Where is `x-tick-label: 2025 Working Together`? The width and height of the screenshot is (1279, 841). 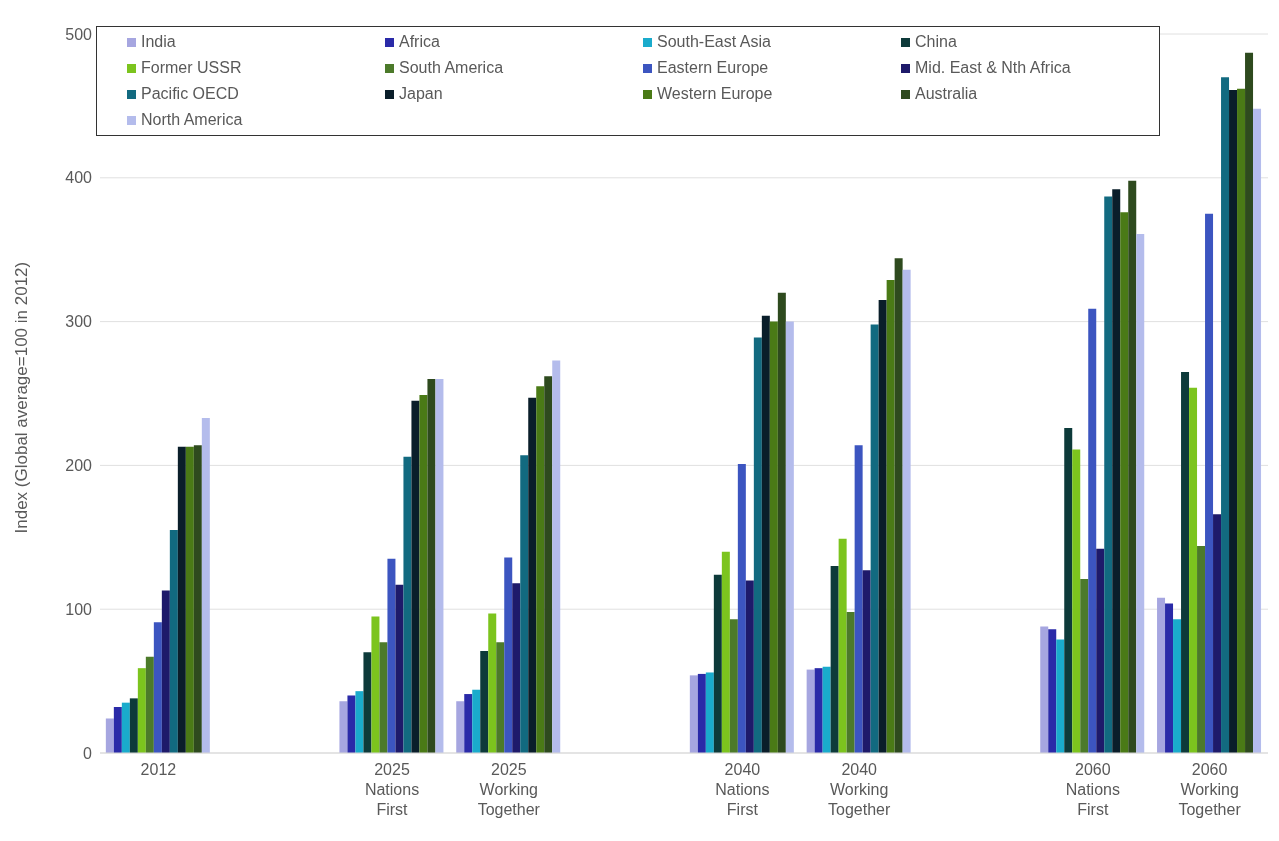 x-tick-label: 2025 Working Together is located at coordinates (509, 789).